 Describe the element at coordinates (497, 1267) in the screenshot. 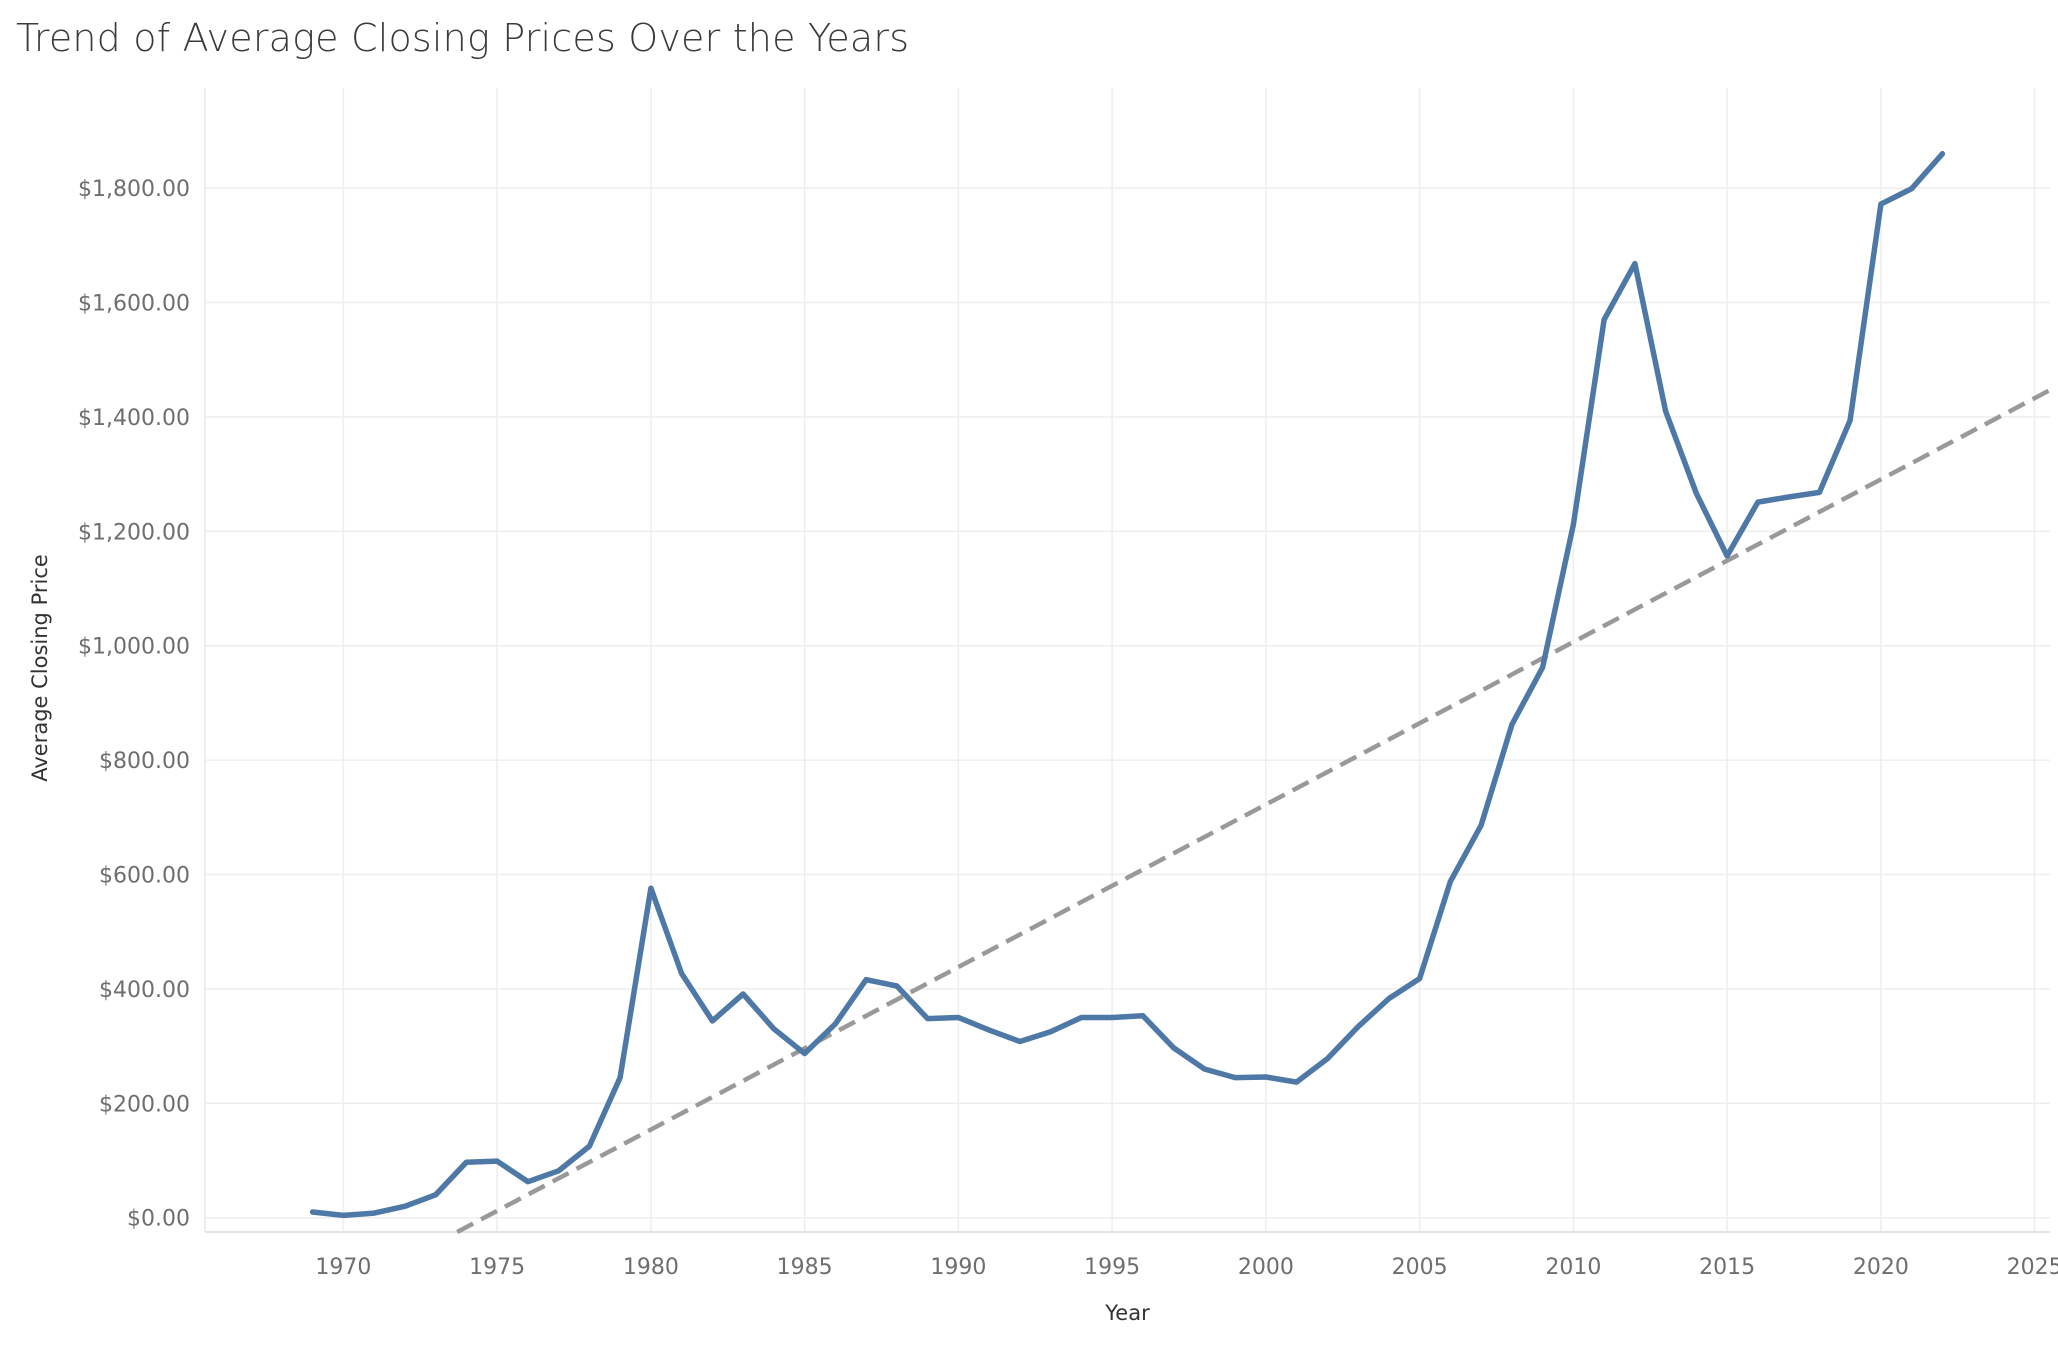

I see `x-tick-label: 1975` at that location.